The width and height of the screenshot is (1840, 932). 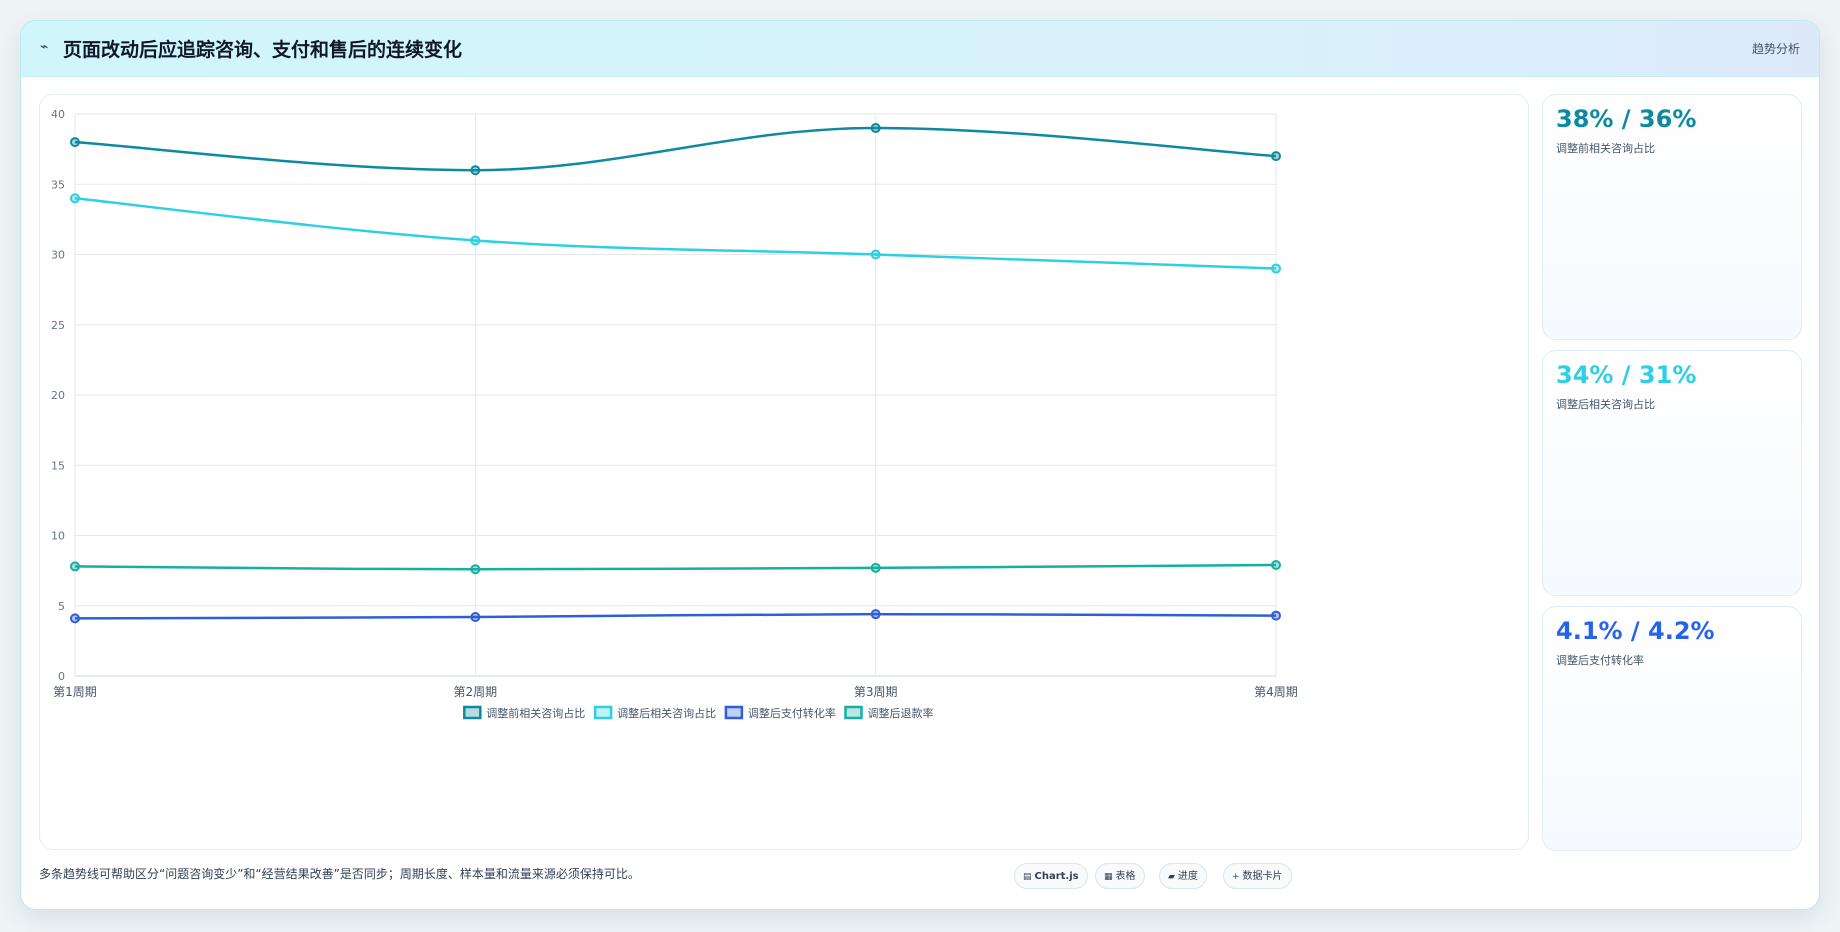 What do you see at coordinates (61, 676) in the screenshot?
I see `y-tick-label: 0` at bounding box center [61, 676].